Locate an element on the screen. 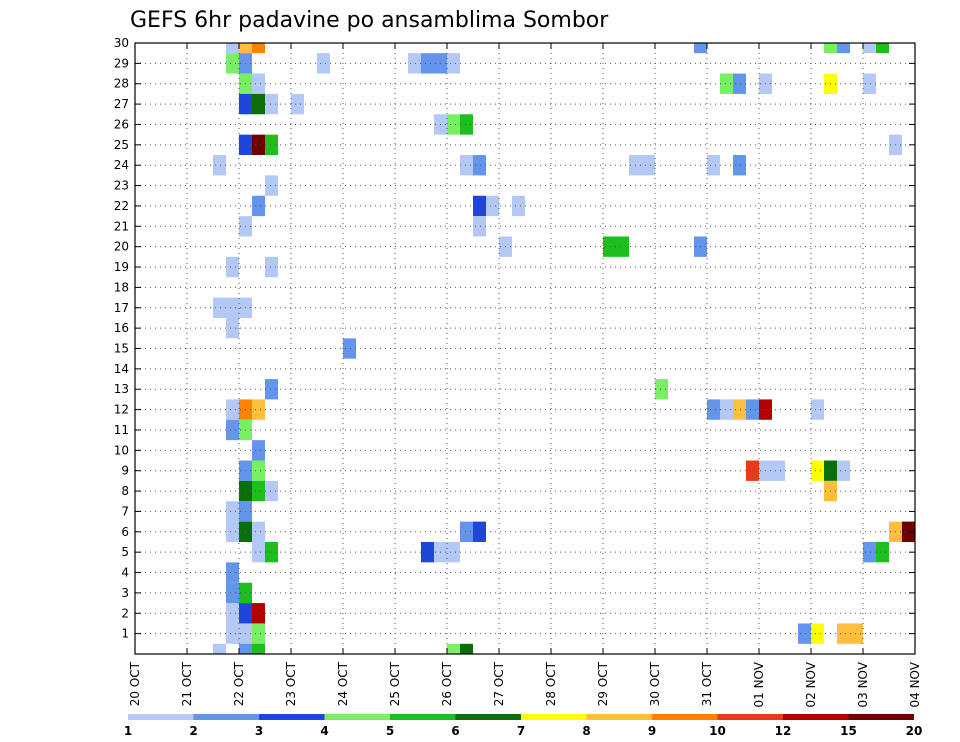 The width and height of the screenshot is (960, 742). y-tick-label: 12 is located at coordinates (121, 410).